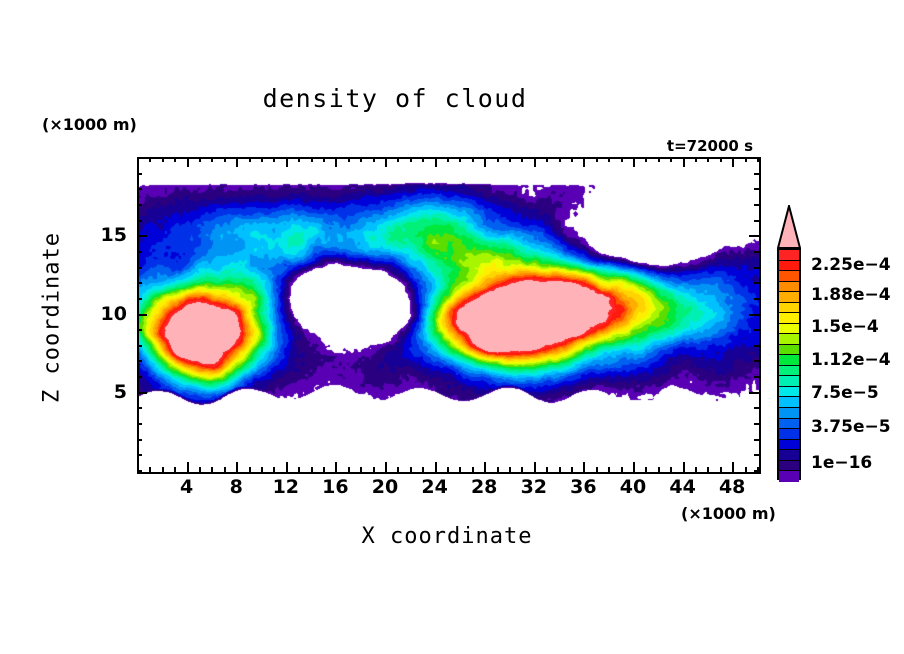 The width and height of the screenshot is (904, 654). What do you see at coordinates (728, 513) in the screenshot?
I see `x-axis-unit-label: (×1000 m)` at bounding box center [728, 513].